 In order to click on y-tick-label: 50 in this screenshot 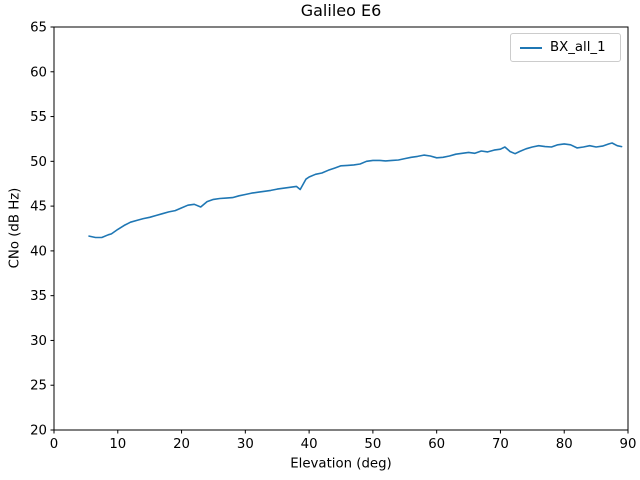, I will do `click(38, 162)`.